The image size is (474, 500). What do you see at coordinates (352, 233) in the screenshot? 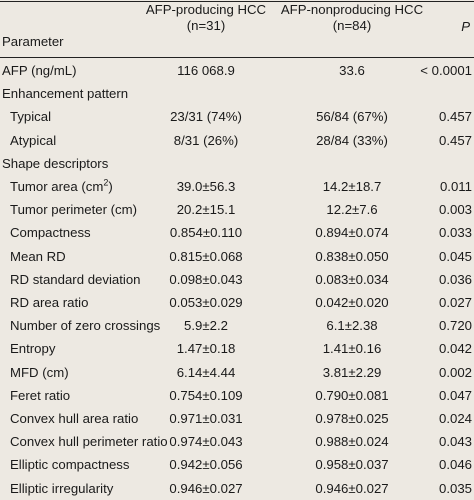
I see `row-afp-nonproducing-value: 0.894±0.074` at bounding box center [352, 233].